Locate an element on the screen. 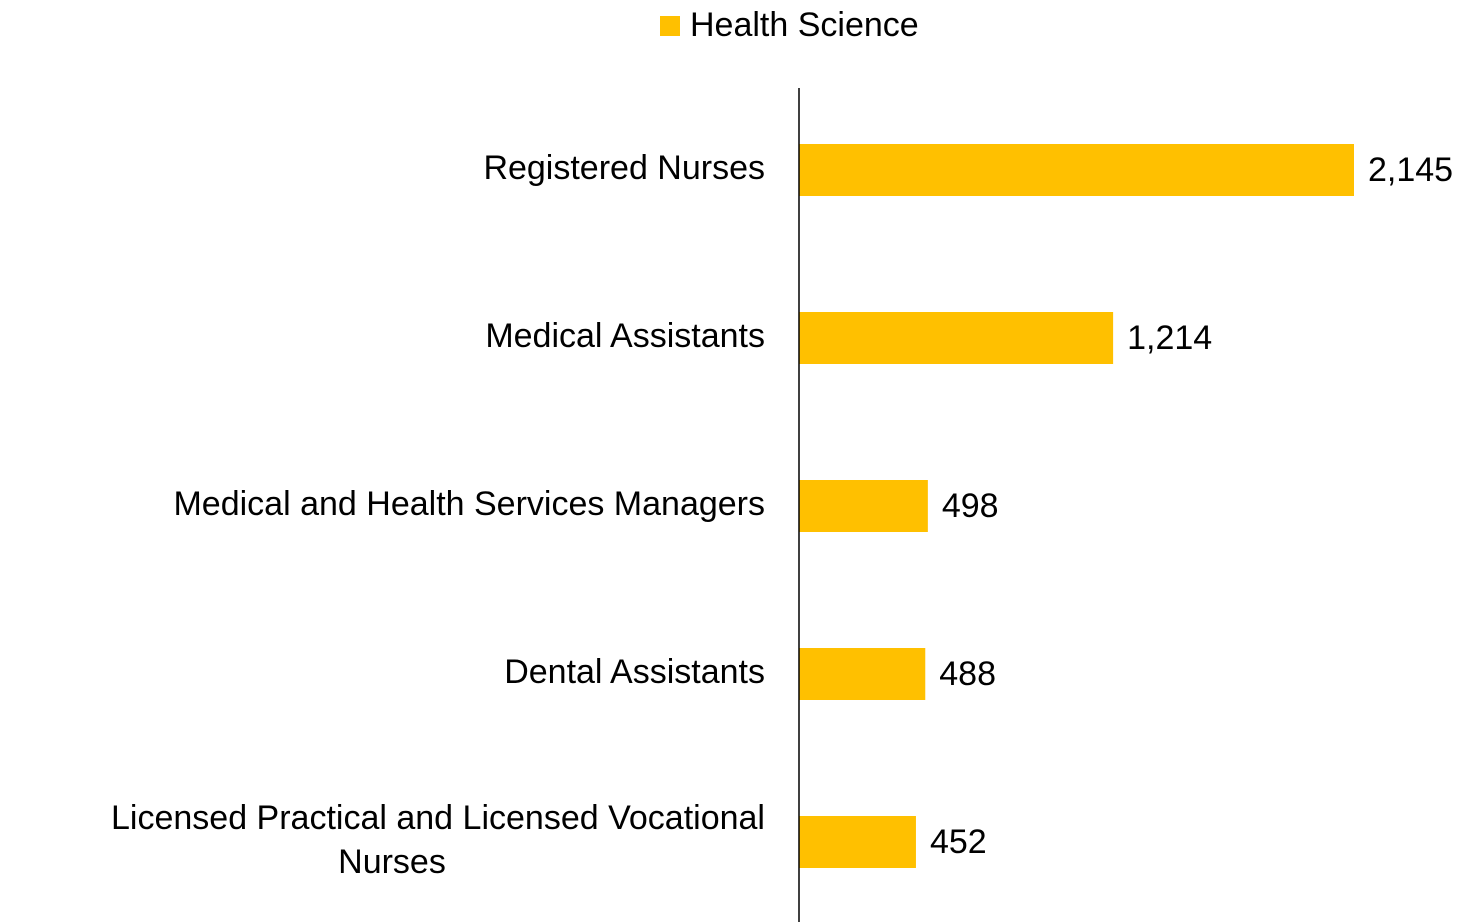 The image size is (1474, 922). category-label: Medical Assistants is located at coordinates (625, 336).